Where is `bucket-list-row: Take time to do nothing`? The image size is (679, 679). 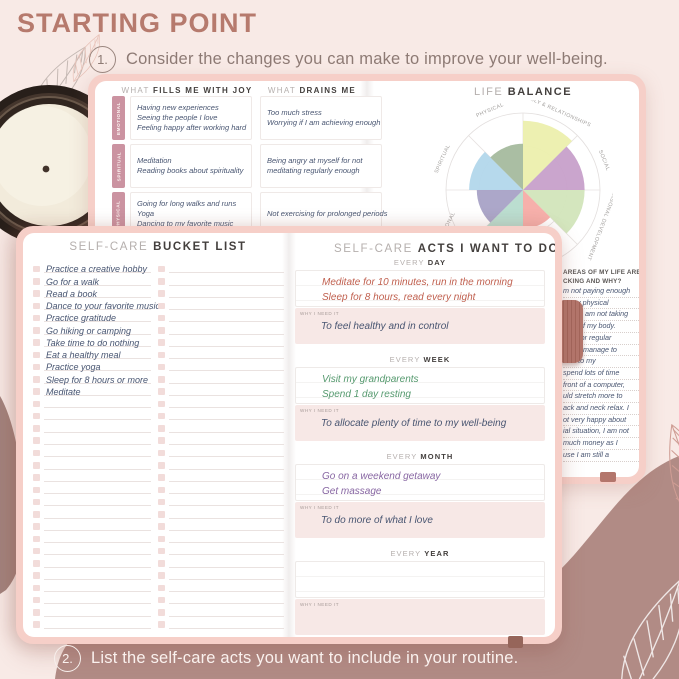 bucket-list-row: Take time to do nothing is located at coordinates (93, 342).